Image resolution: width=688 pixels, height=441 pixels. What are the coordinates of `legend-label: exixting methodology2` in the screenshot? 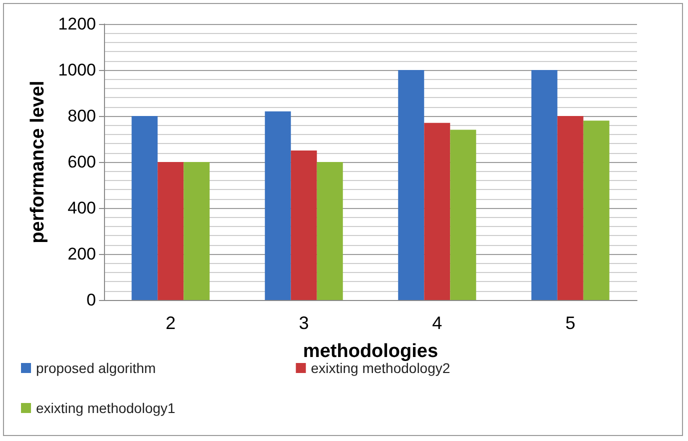 It's located at (380, 368).